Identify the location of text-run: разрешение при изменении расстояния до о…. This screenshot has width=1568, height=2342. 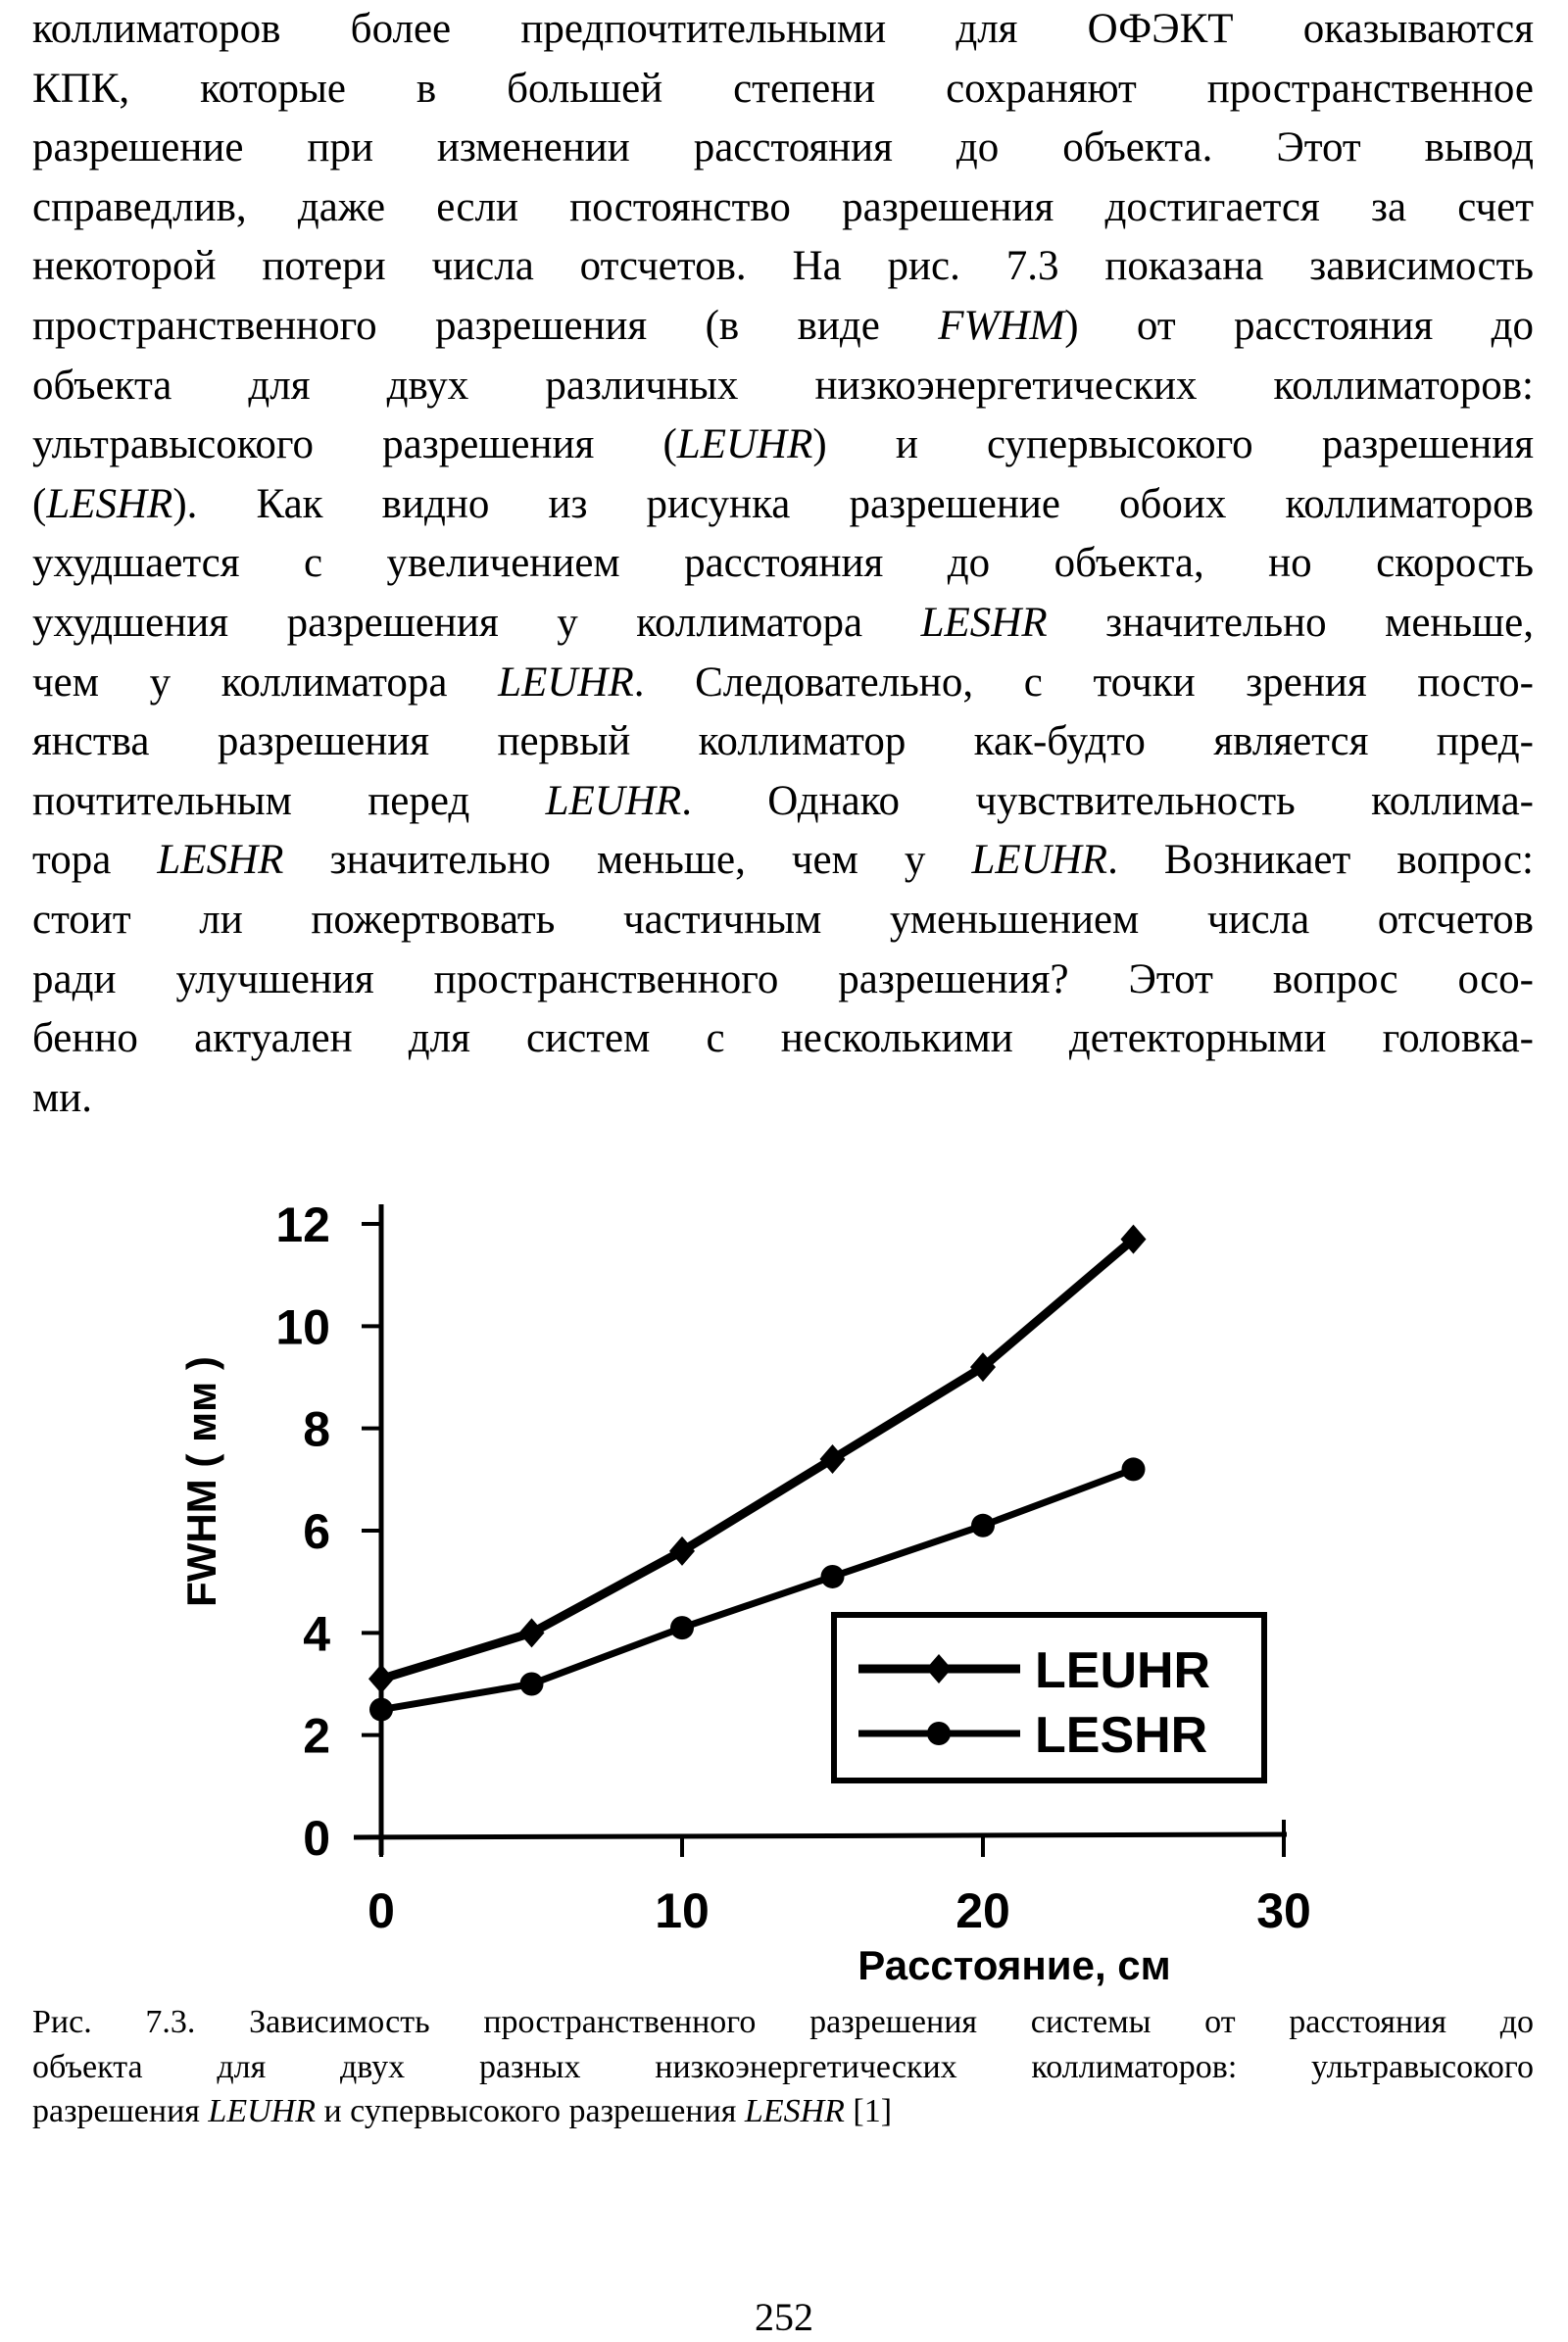
(783, 148).